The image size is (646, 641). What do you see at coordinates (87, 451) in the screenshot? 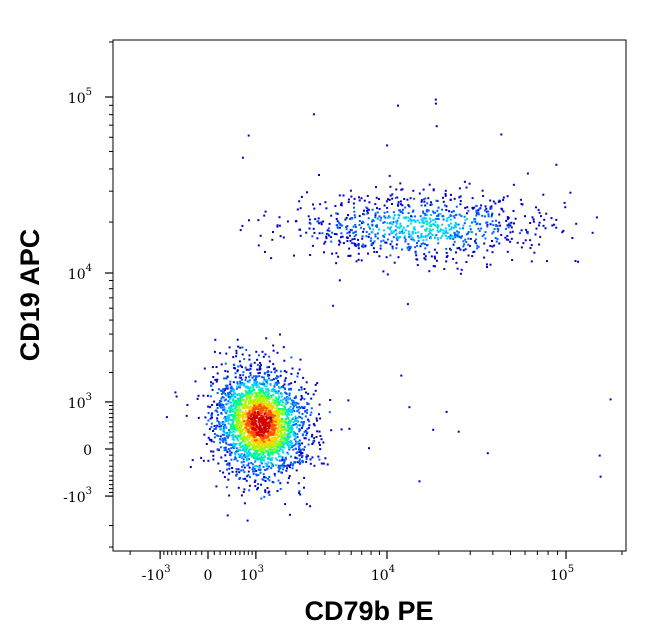
I see `y-tick-label: 0` at bounding box center [87, 451].